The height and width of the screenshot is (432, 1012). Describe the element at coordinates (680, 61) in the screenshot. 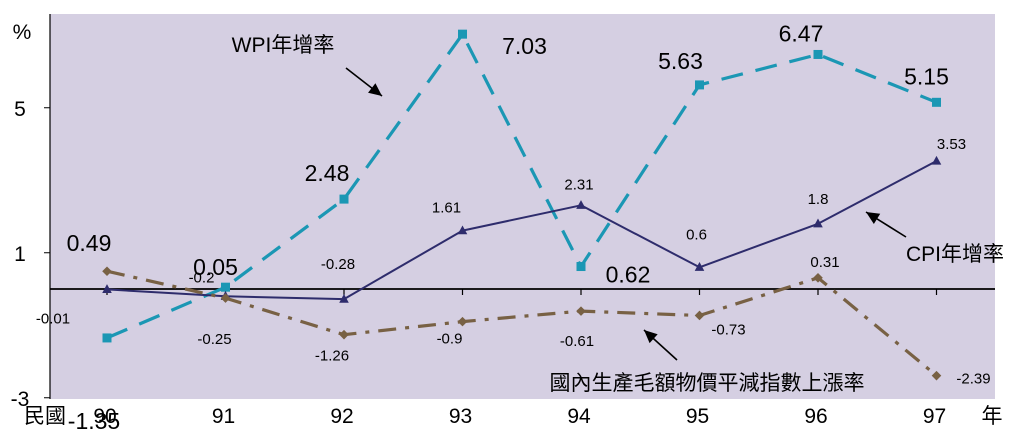

I see `wpi-data-label: 5.63` at that location.